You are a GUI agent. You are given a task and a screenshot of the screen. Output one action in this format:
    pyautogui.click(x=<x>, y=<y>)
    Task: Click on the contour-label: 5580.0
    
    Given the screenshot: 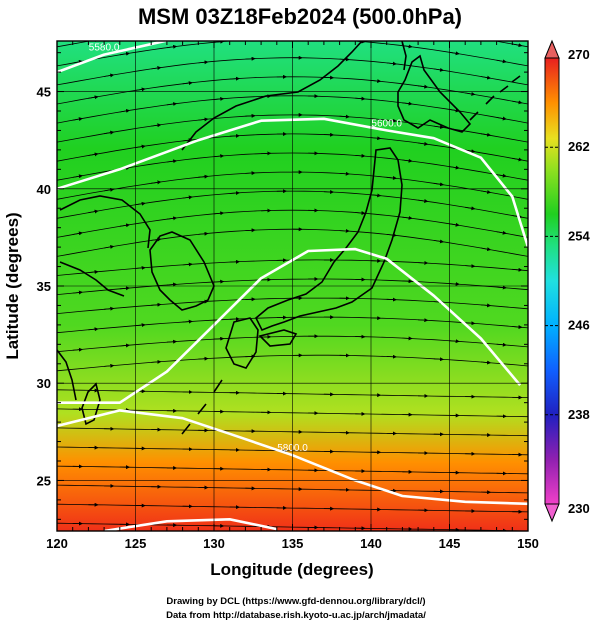 What is the action you would take?
    pyautogui.click(x=104, y=48)
    